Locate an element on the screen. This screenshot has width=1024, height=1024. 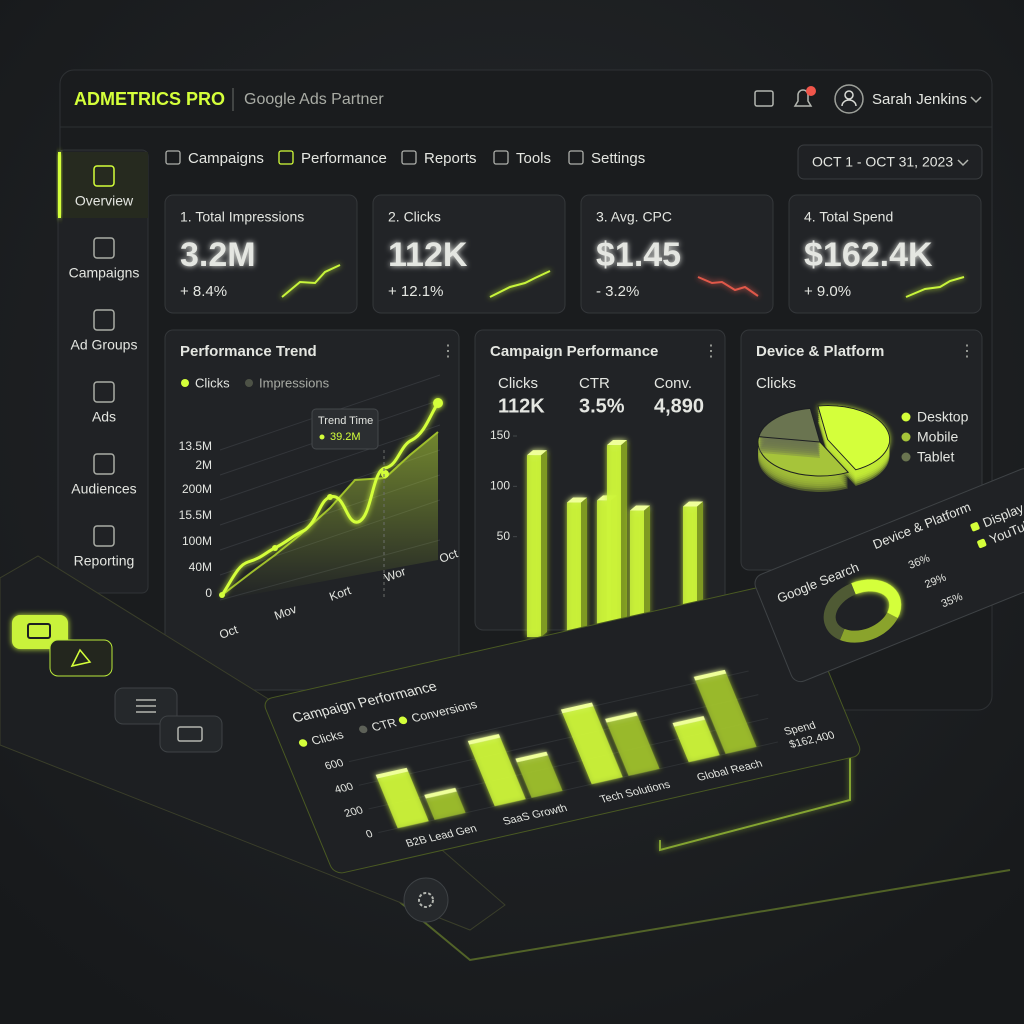
user-name: Sarah Jenkins is located at coordinates (919, 99).